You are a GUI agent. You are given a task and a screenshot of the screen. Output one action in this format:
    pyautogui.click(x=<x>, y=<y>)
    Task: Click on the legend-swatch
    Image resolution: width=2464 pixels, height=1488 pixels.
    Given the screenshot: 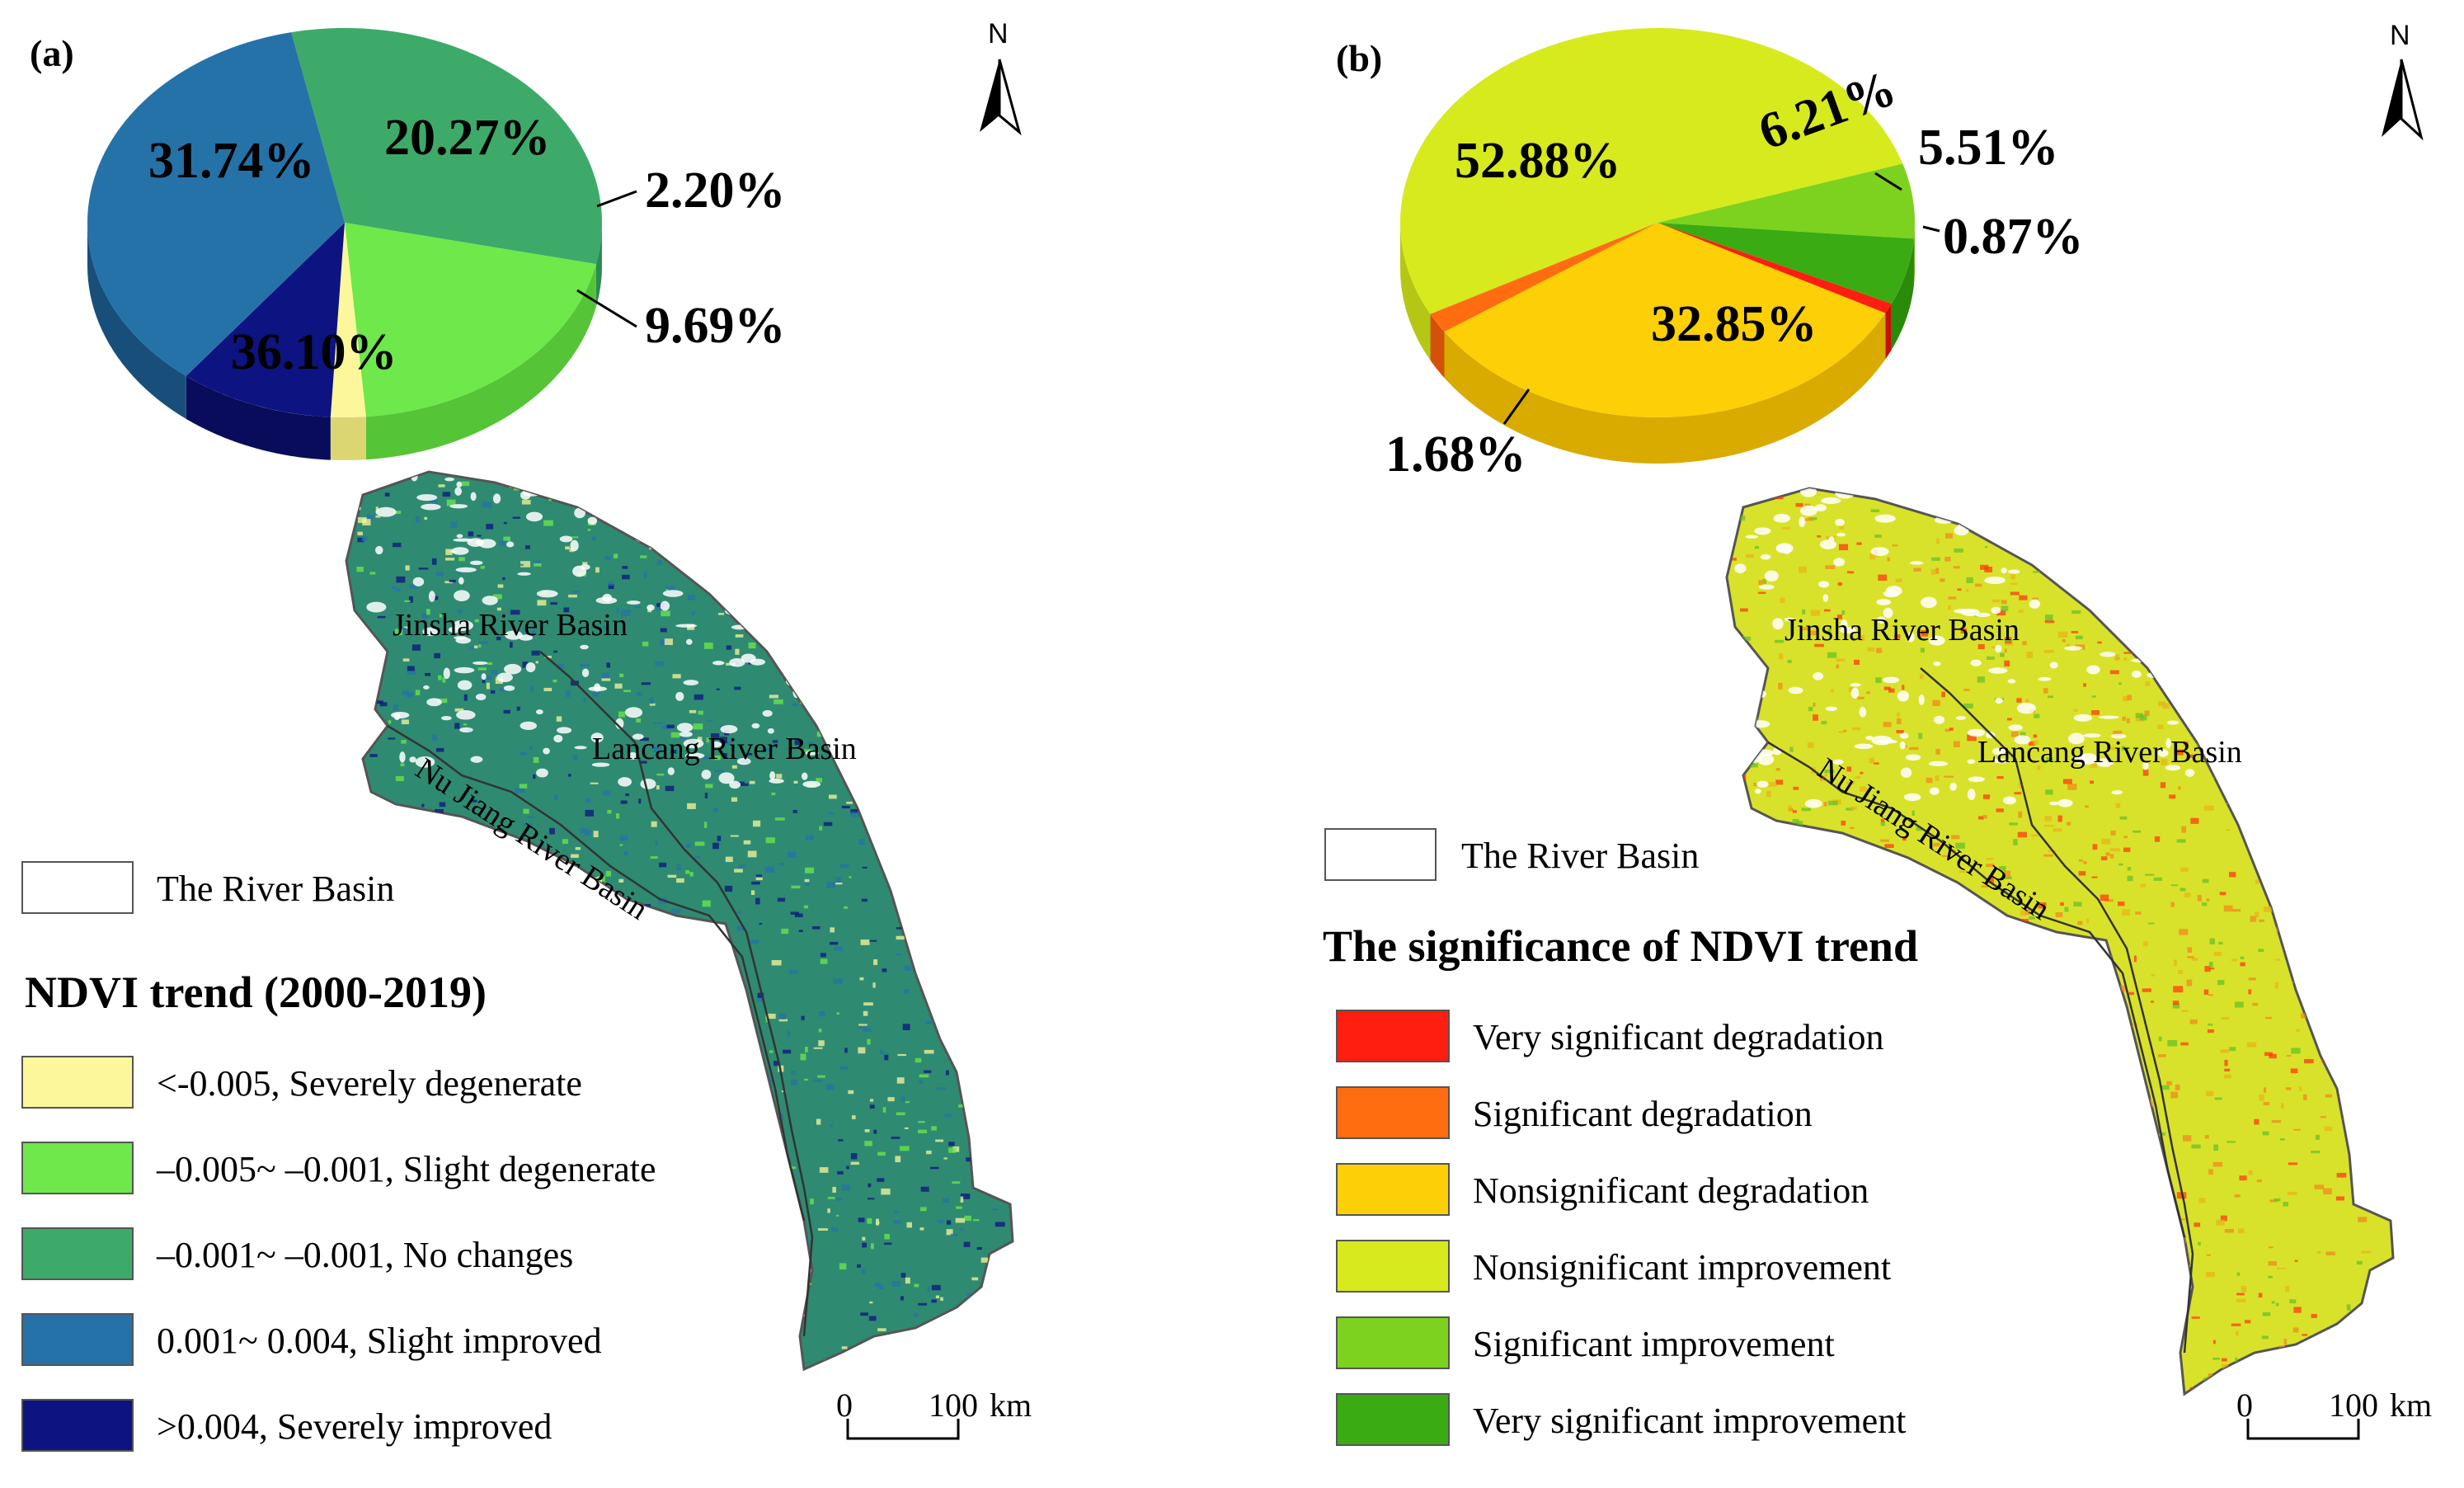 What is the action you would take?
    pyautogui.click(x=77, y=1168)
    